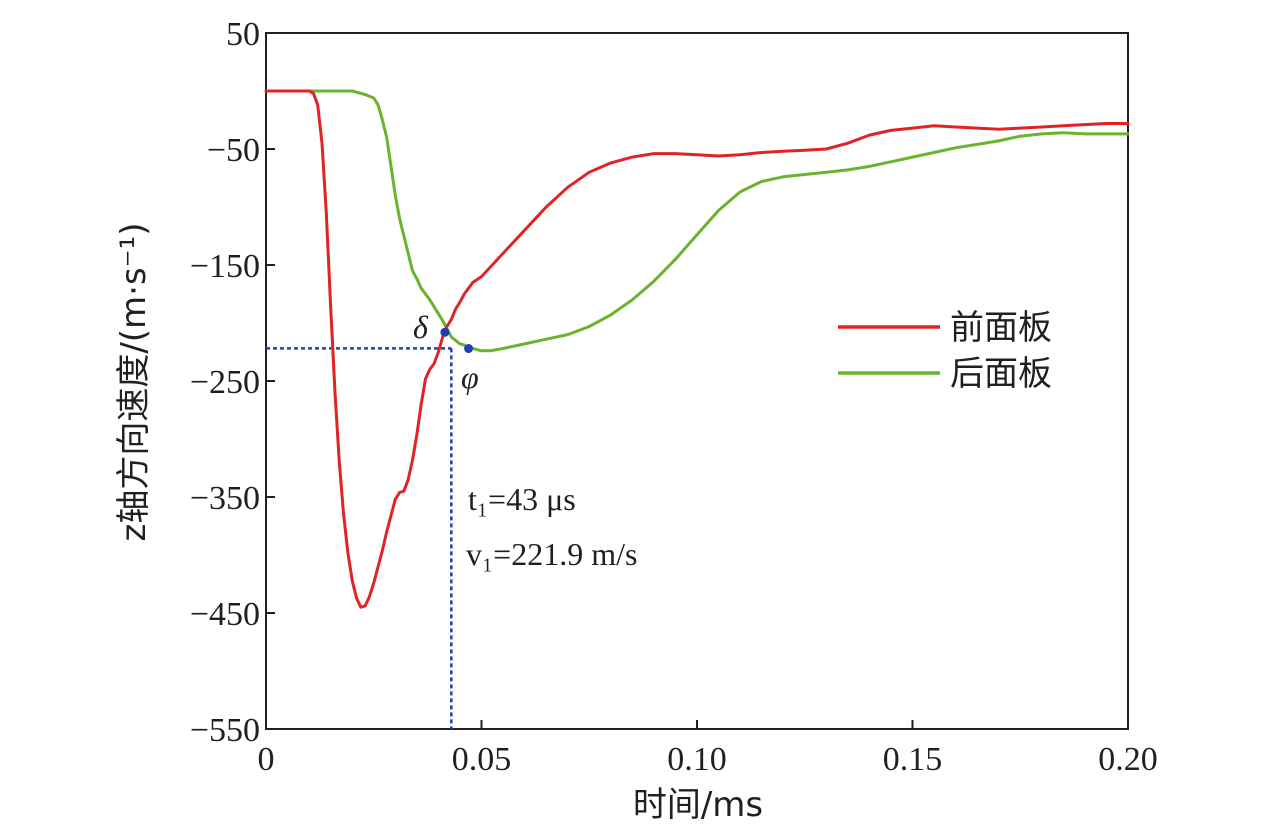  Describe the element at coordinates (697, 759) in the screenshot. I see `x-tick-label: 0.10` at that location.